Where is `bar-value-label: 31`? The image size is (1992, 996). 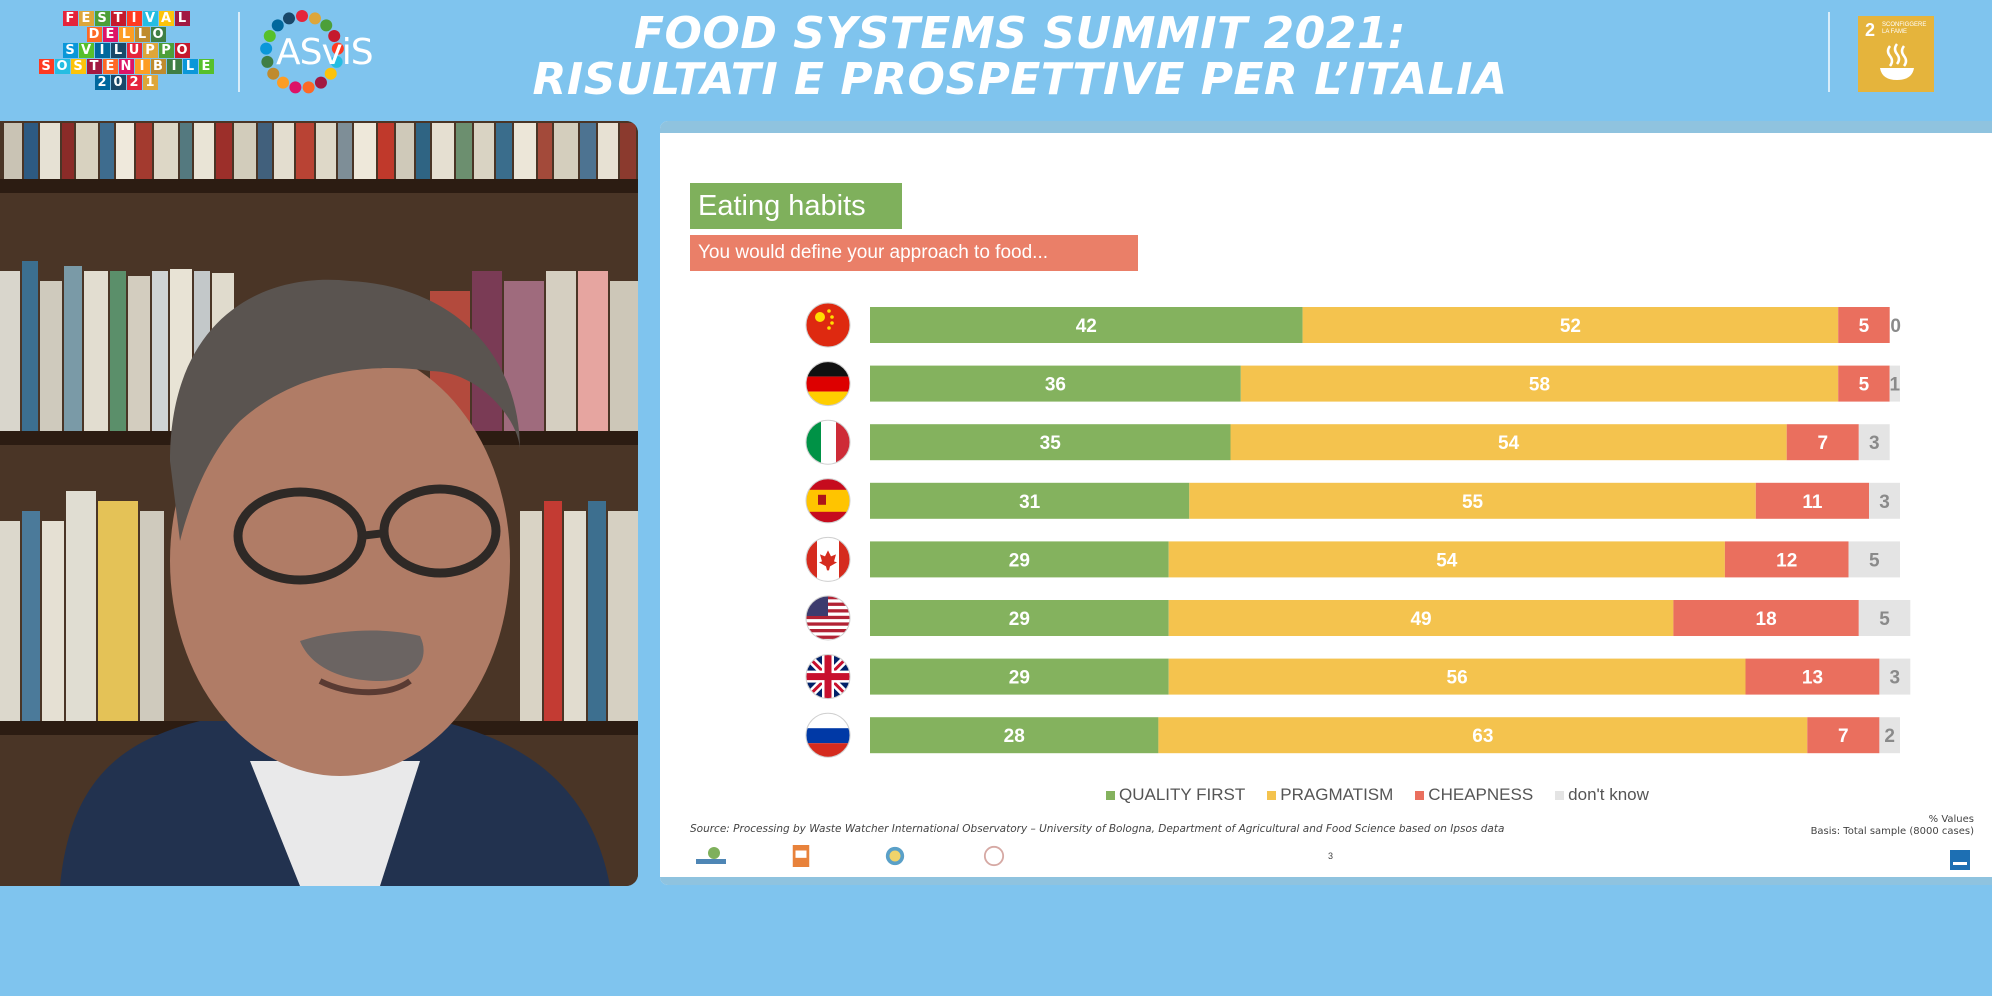 bar-value-label: 31 is located at coordinates (1030, 502).